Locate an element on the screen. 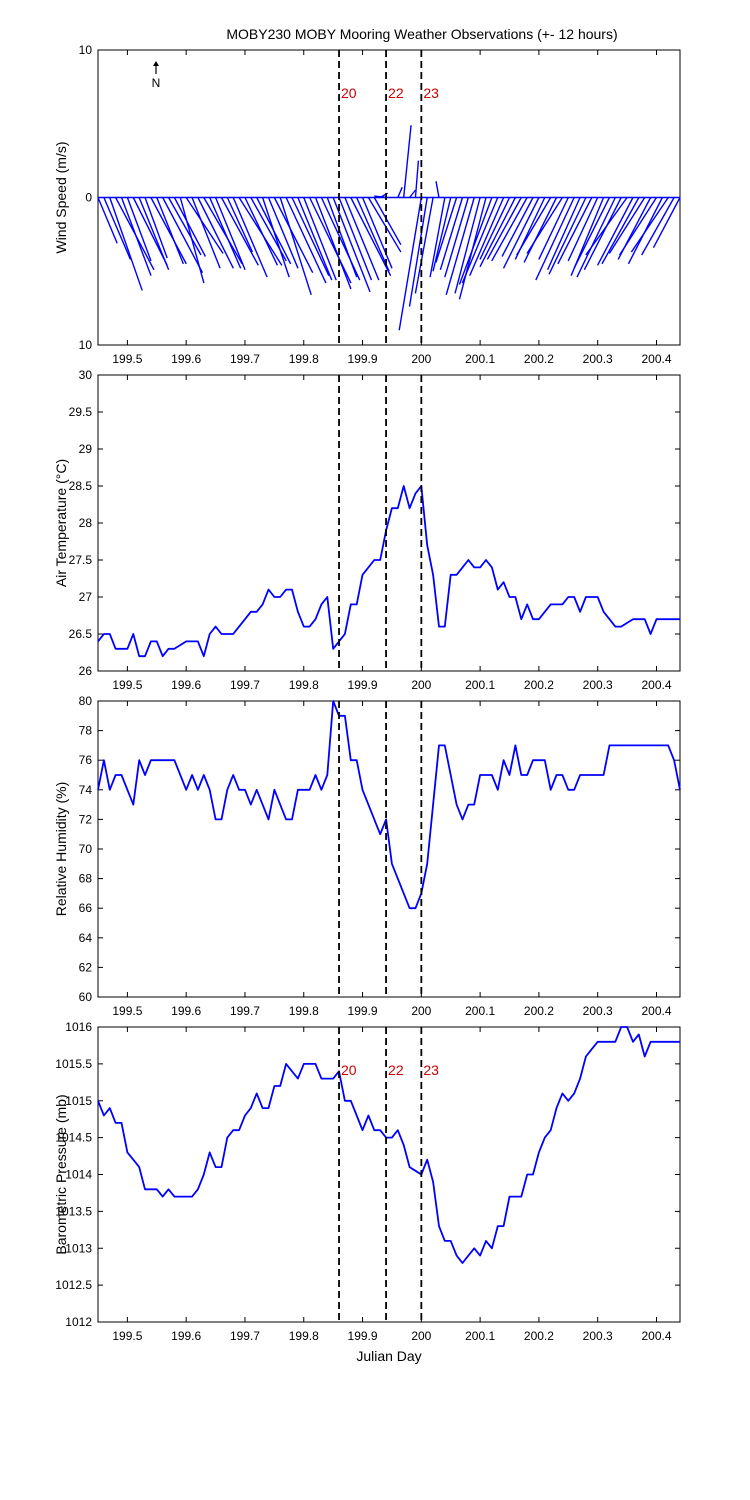 The width and height of the screenshot is (750, 1500). y-tick-label: 1016 is located at coordinates (78, 1027).